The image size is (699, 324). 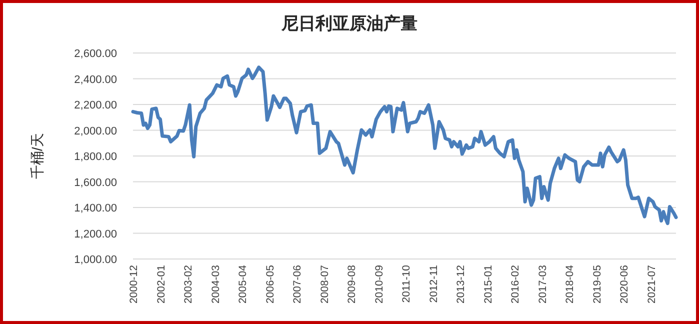 I want to click on x-tick-label: 2008-07, so click(x=324, y=284).